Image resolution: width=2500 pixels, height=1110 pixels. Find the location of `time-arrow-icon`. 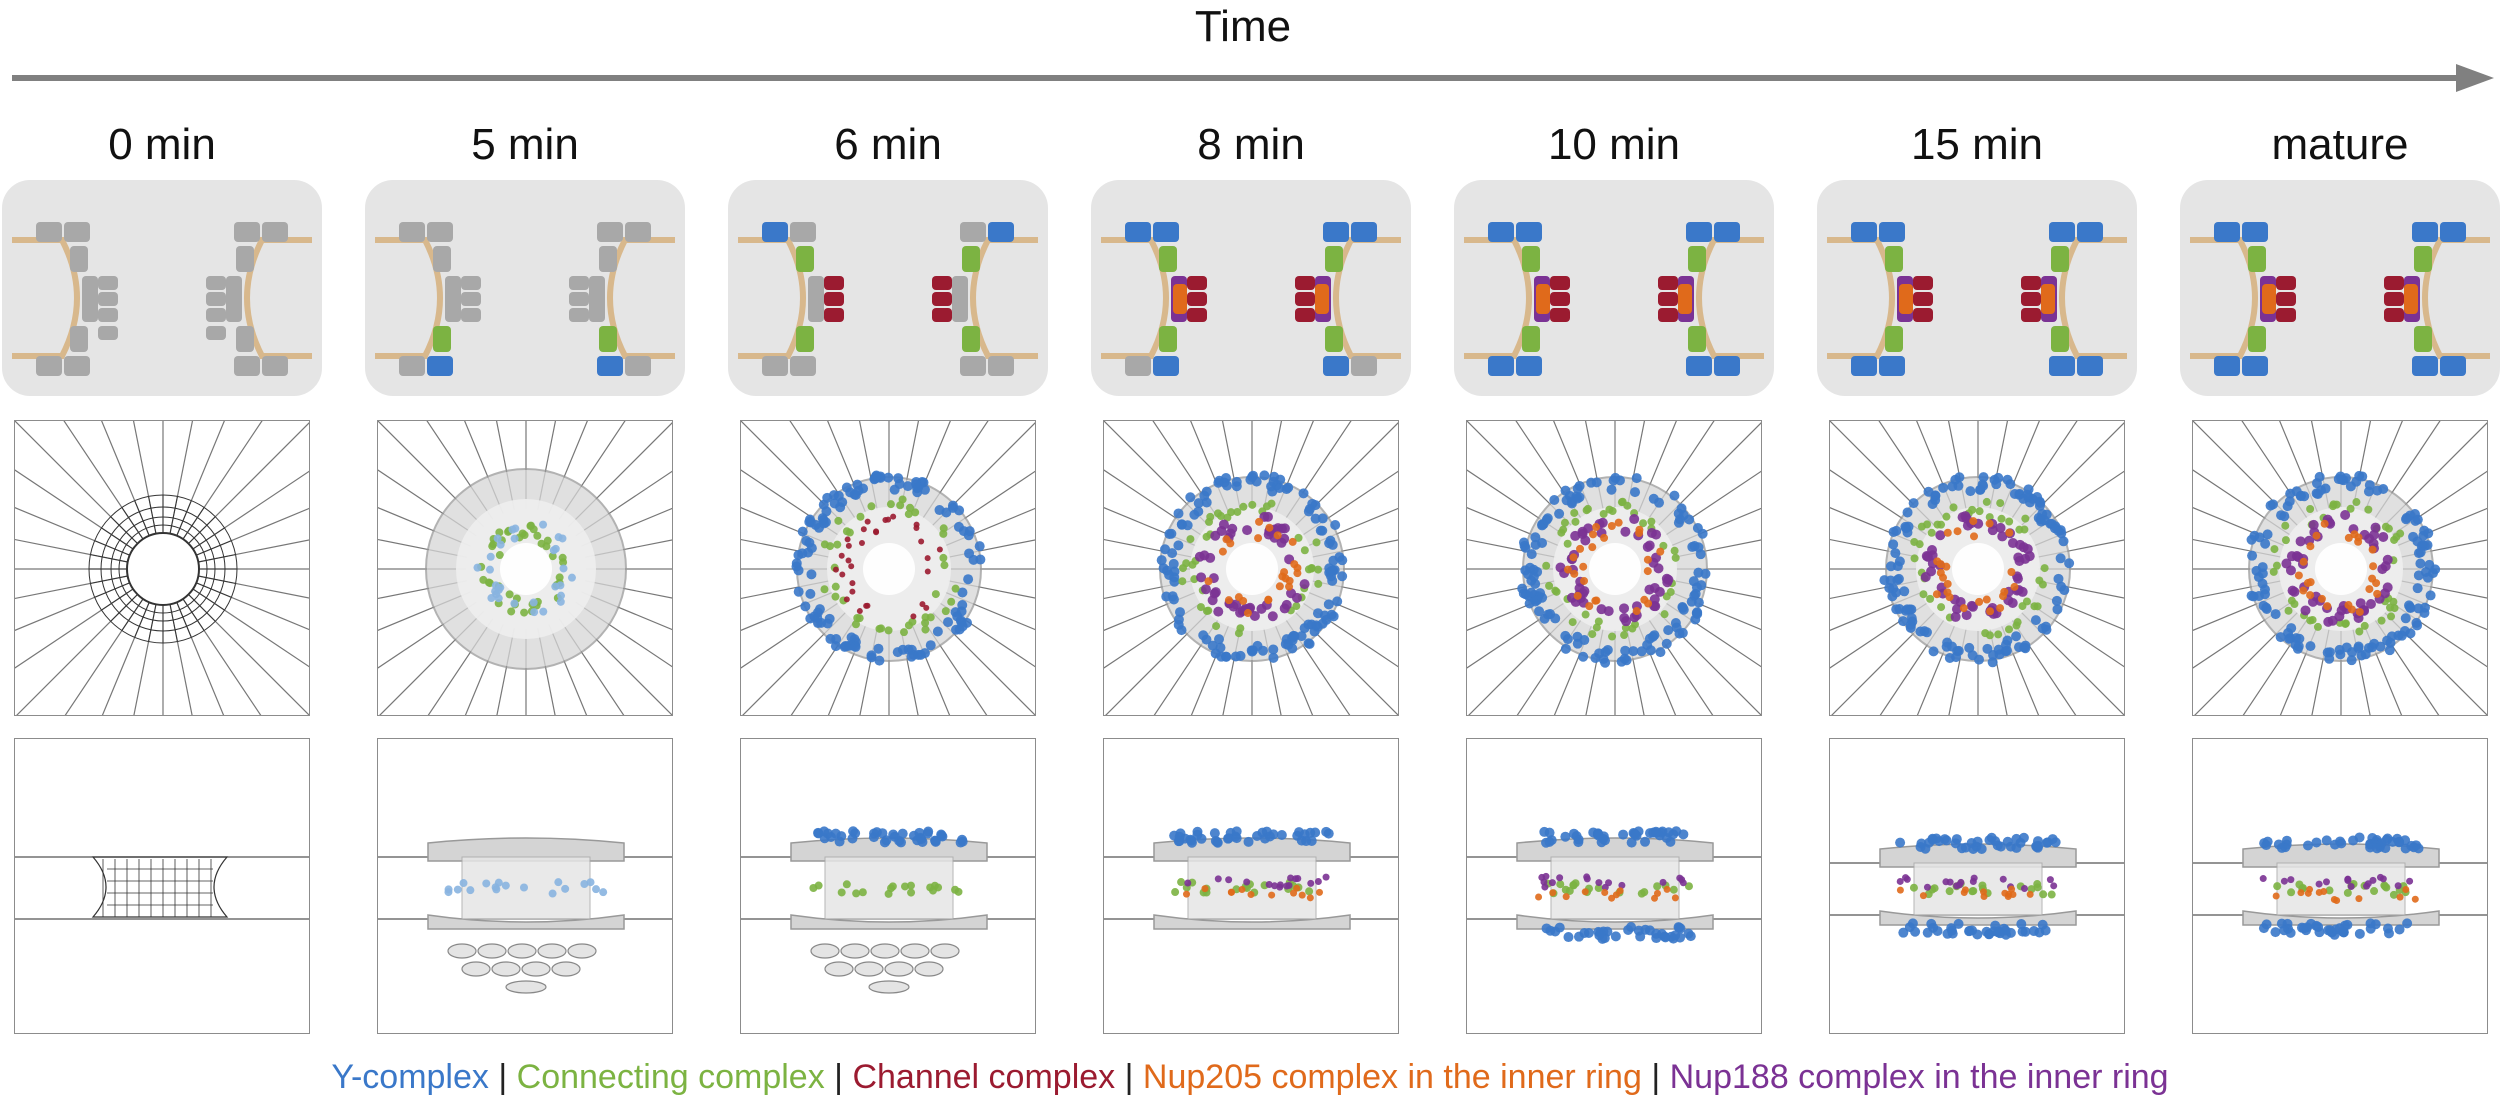

time-arrow-icon is located at coordinates (1253, 78).